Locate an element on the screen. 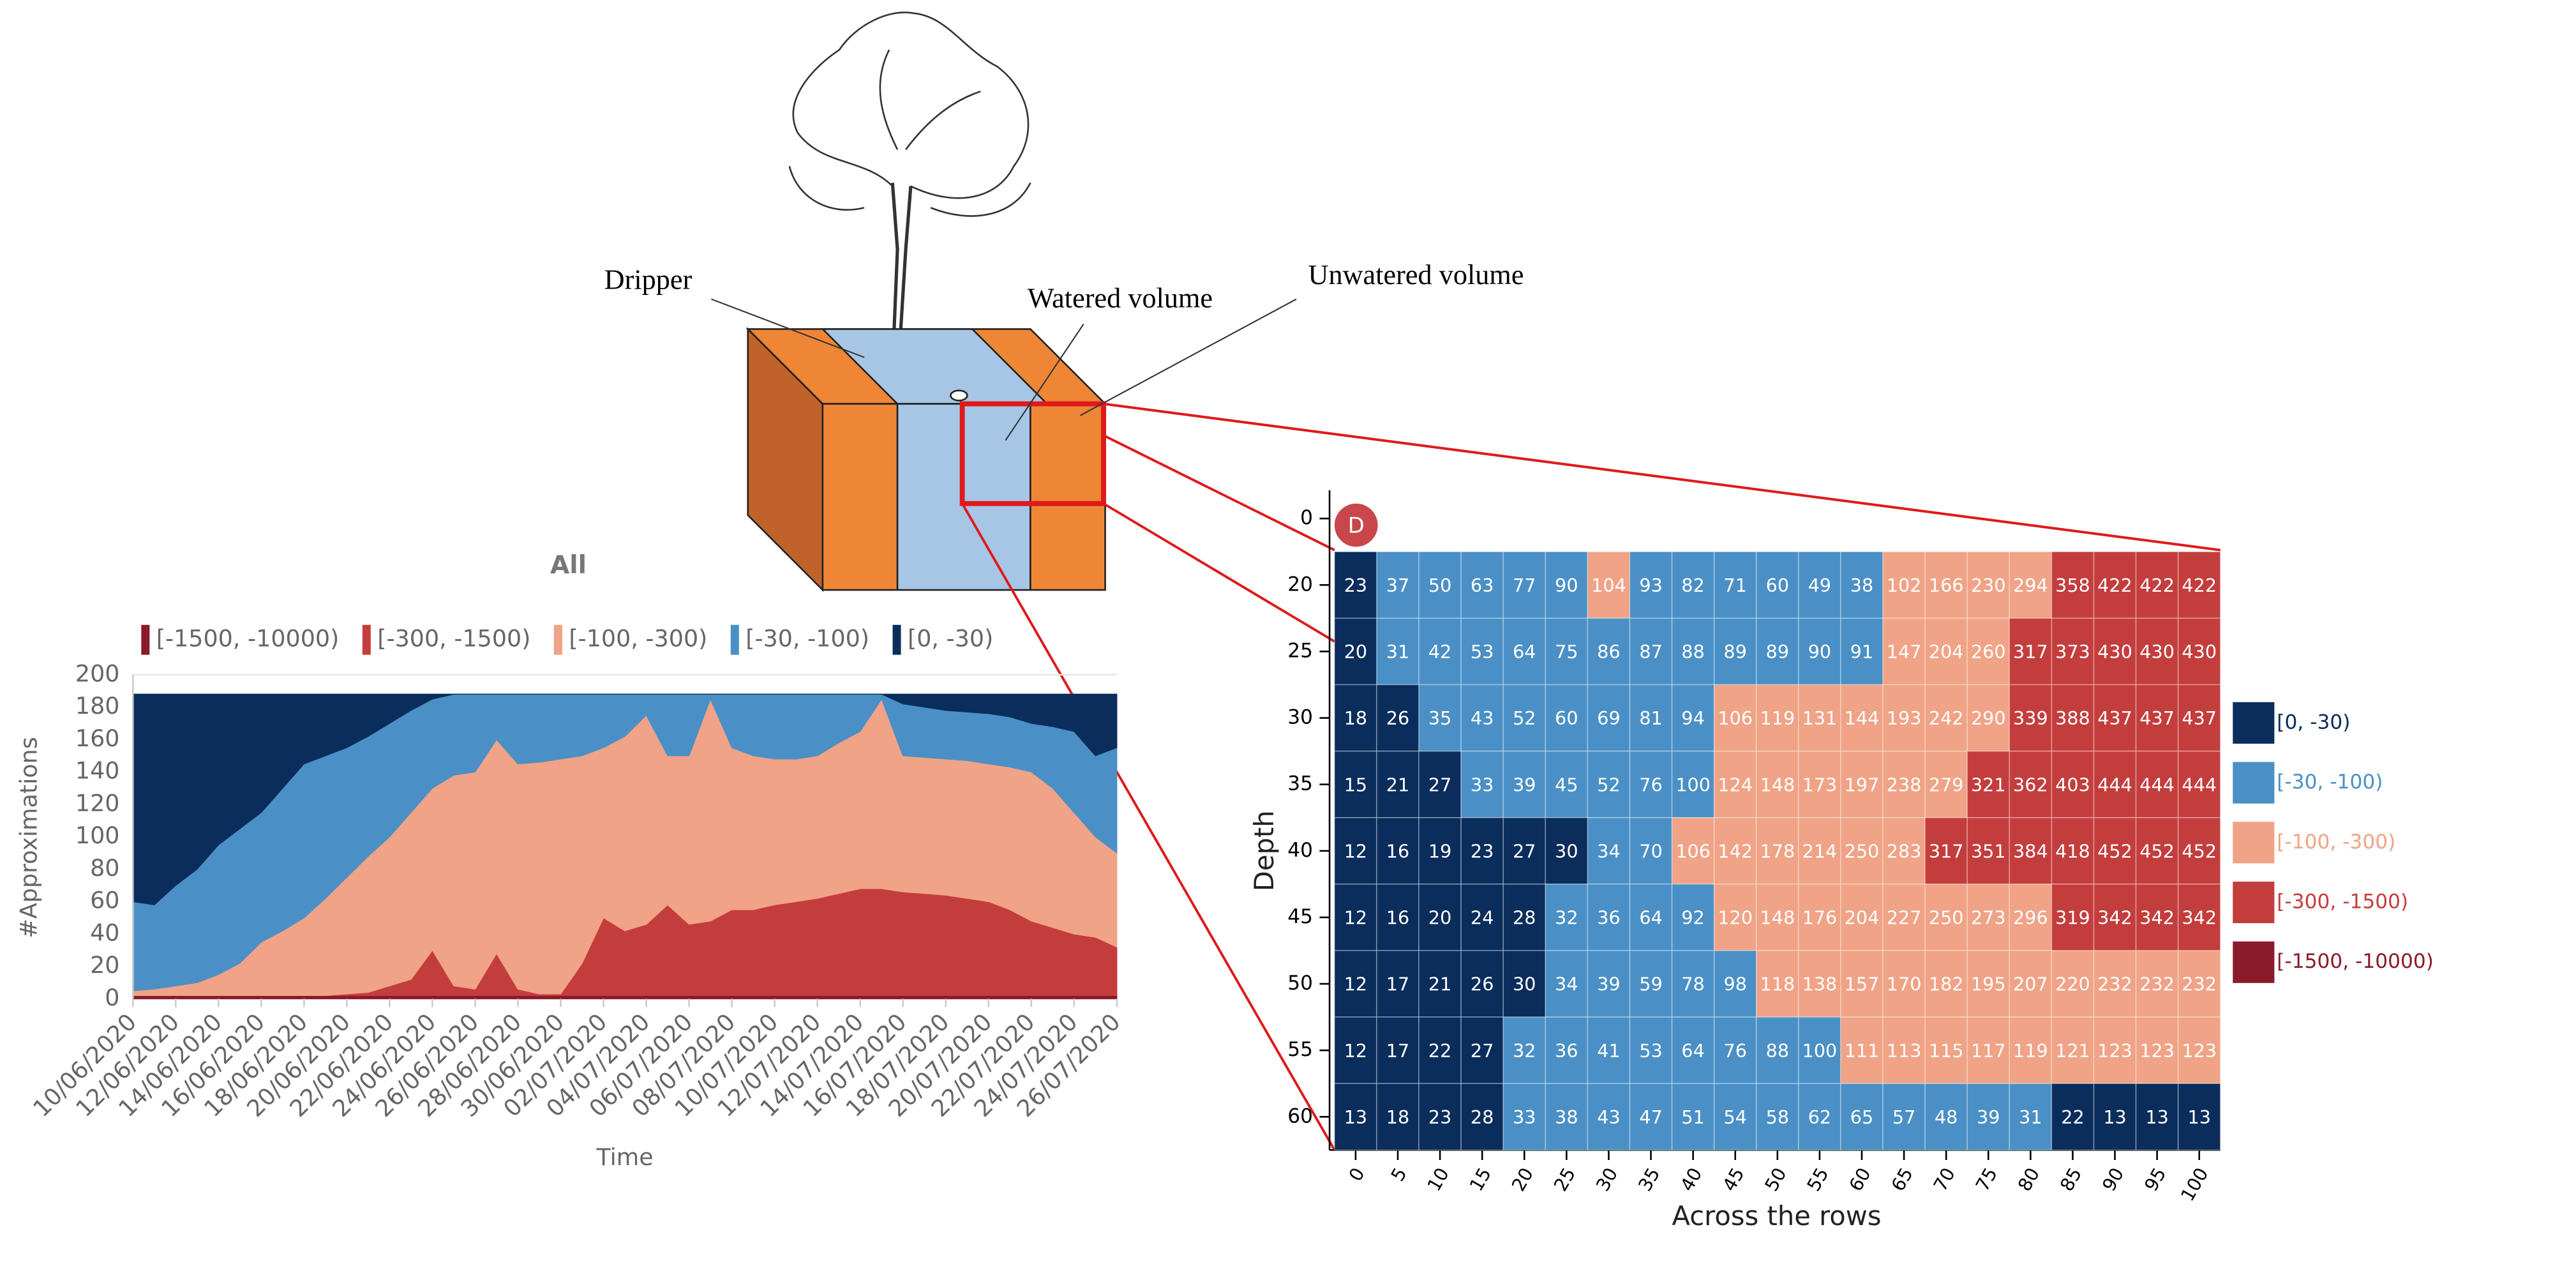  legend-label: [-30, -100) is located at coordinates (807, 638).